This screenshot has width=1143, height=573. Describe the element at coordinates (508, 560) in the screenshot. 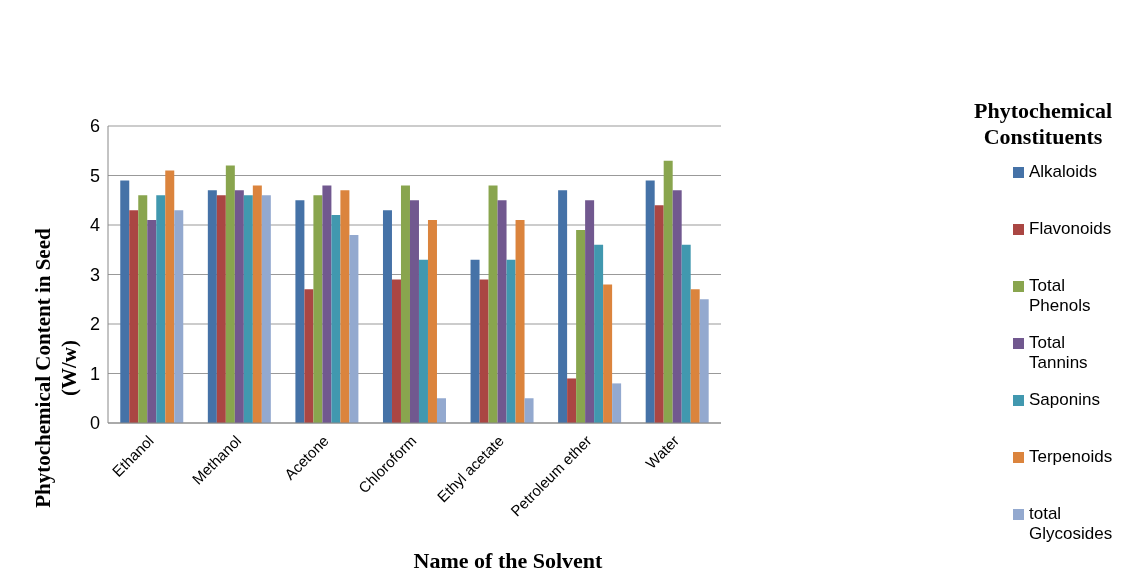

I see `x-axis-title: Name of the Solvent` at that location.